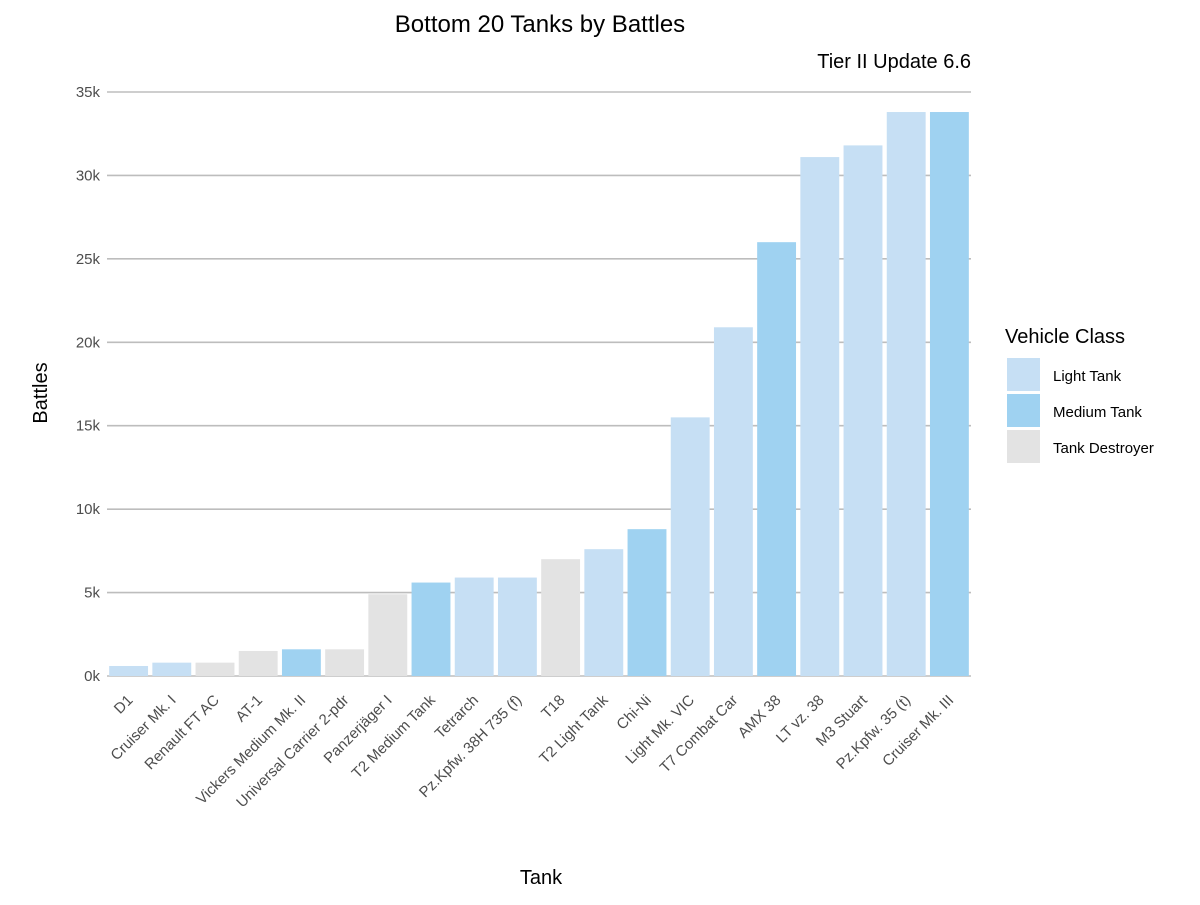 The height and width of the screenshot is (905, 1200). Describe the element at coordinates (88, 342) in the screenshot. I see `y-tick-label: 20k` at that location.